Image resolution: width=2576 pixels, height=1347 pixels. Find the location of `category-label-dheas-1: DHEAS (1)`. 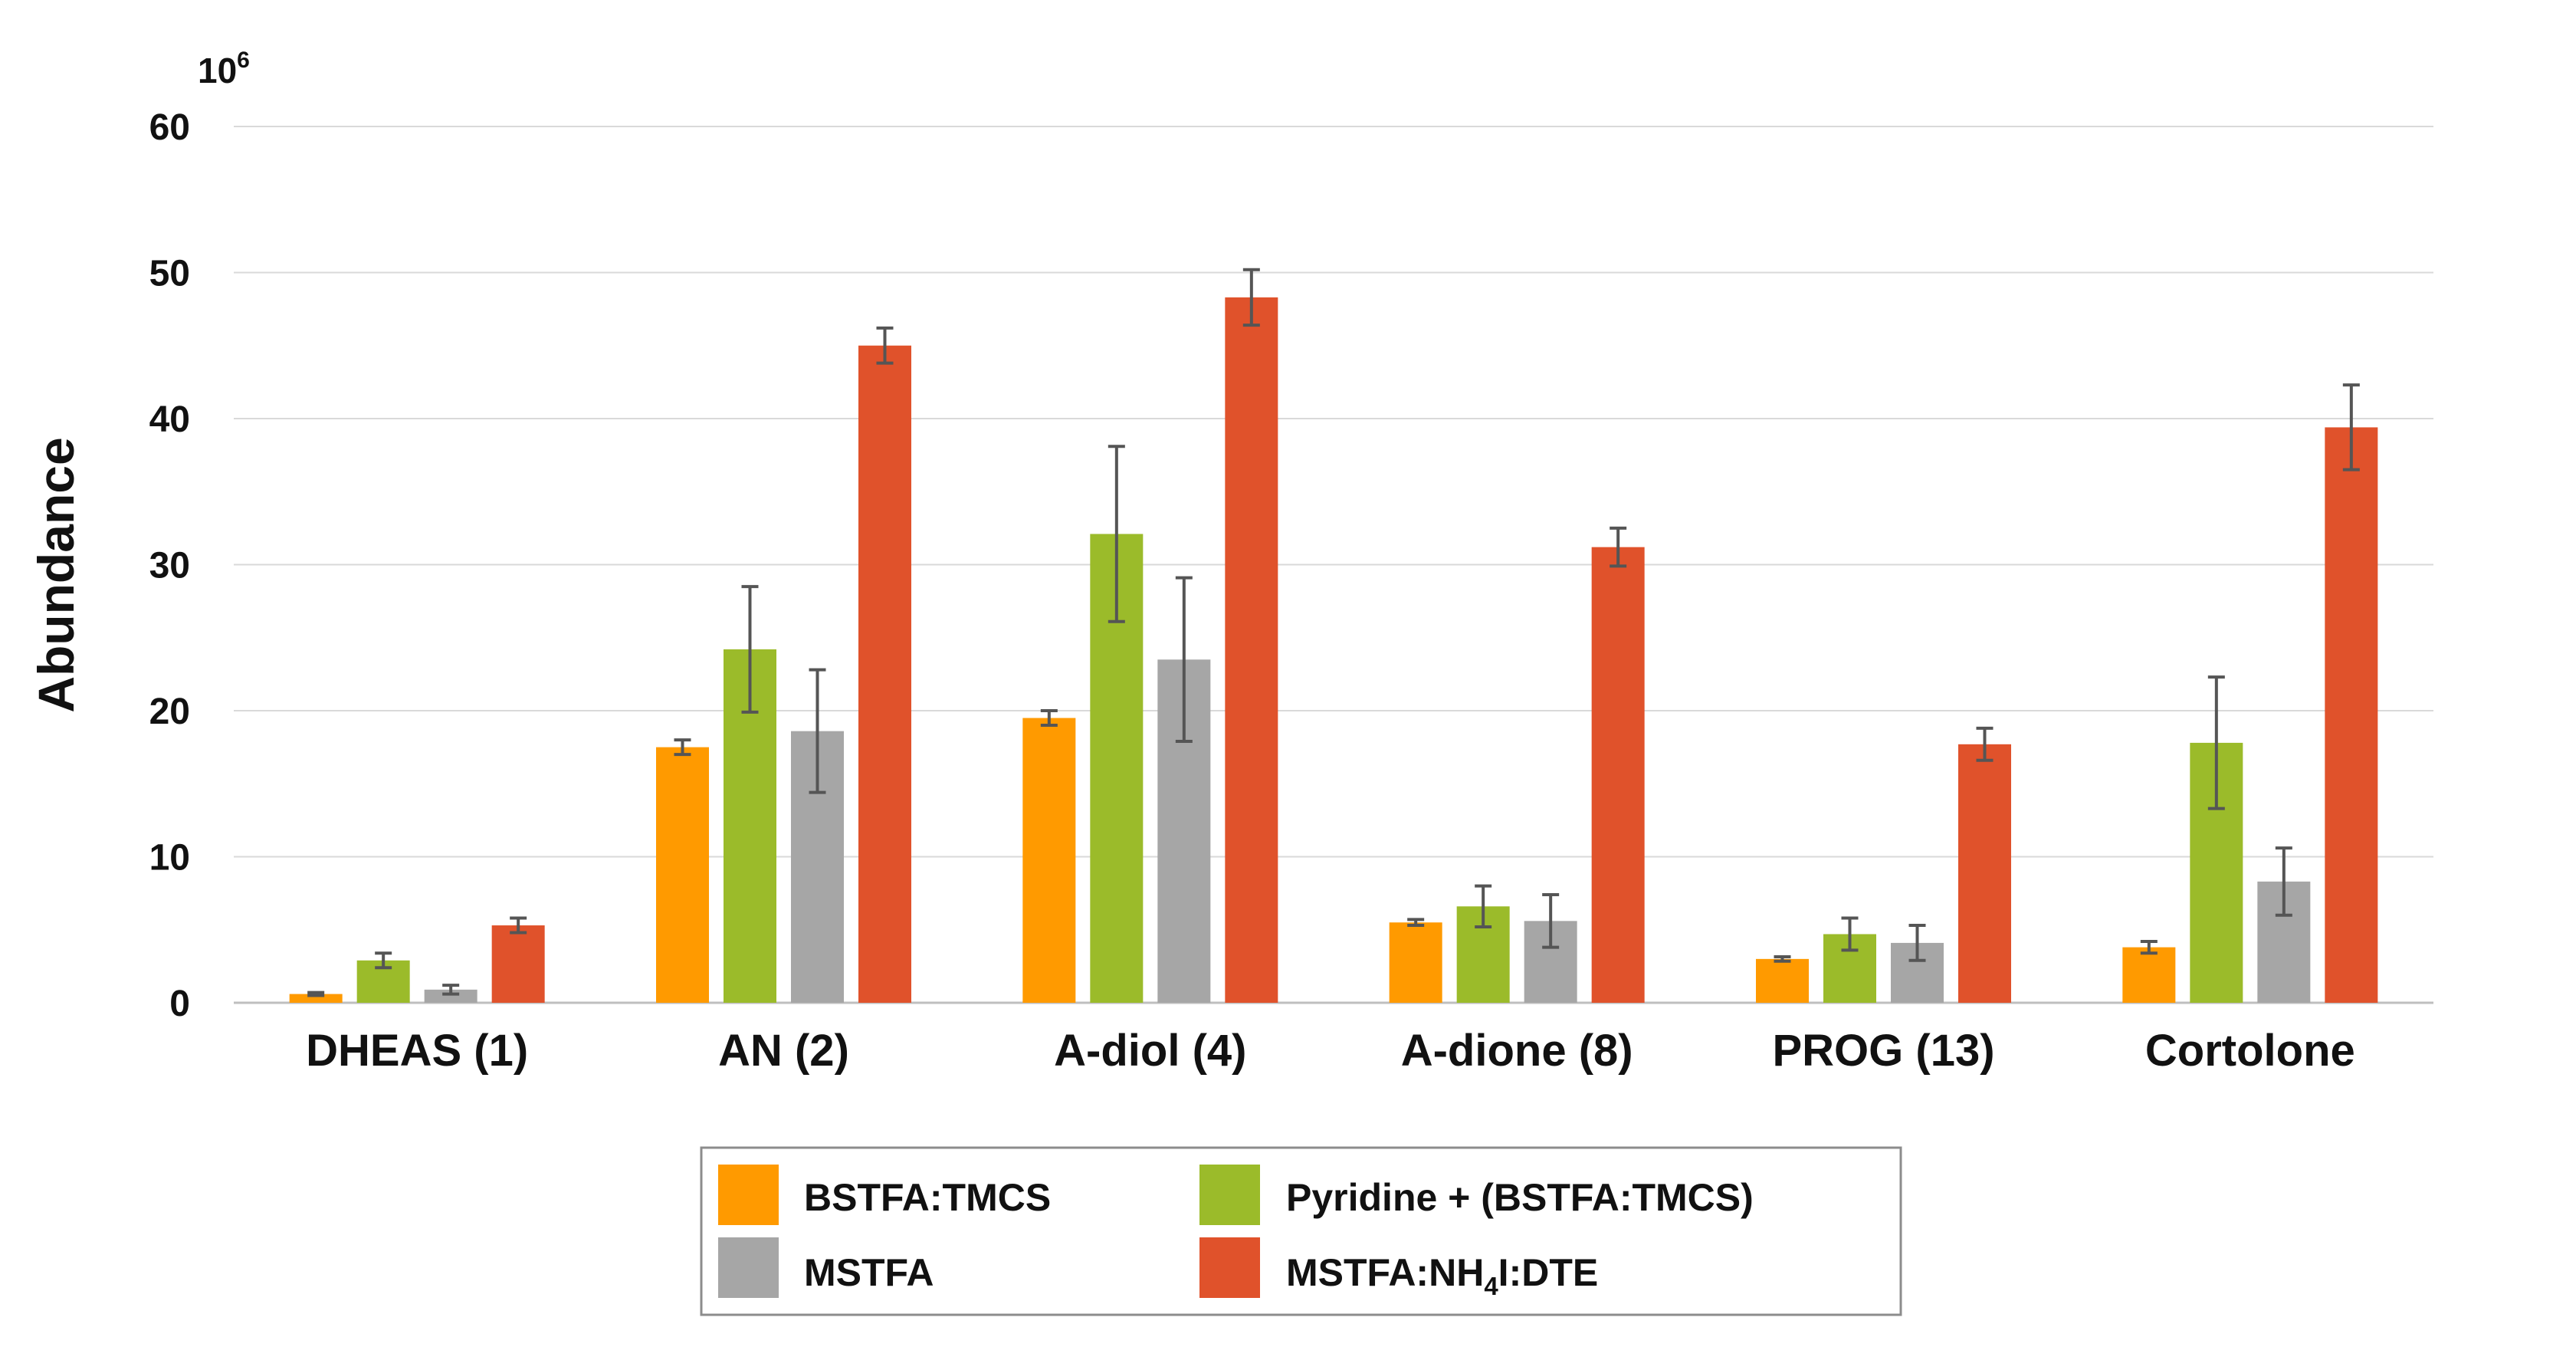

category-label-dheas-1: DHEAS (1) is located at coordinates (417, 1051).